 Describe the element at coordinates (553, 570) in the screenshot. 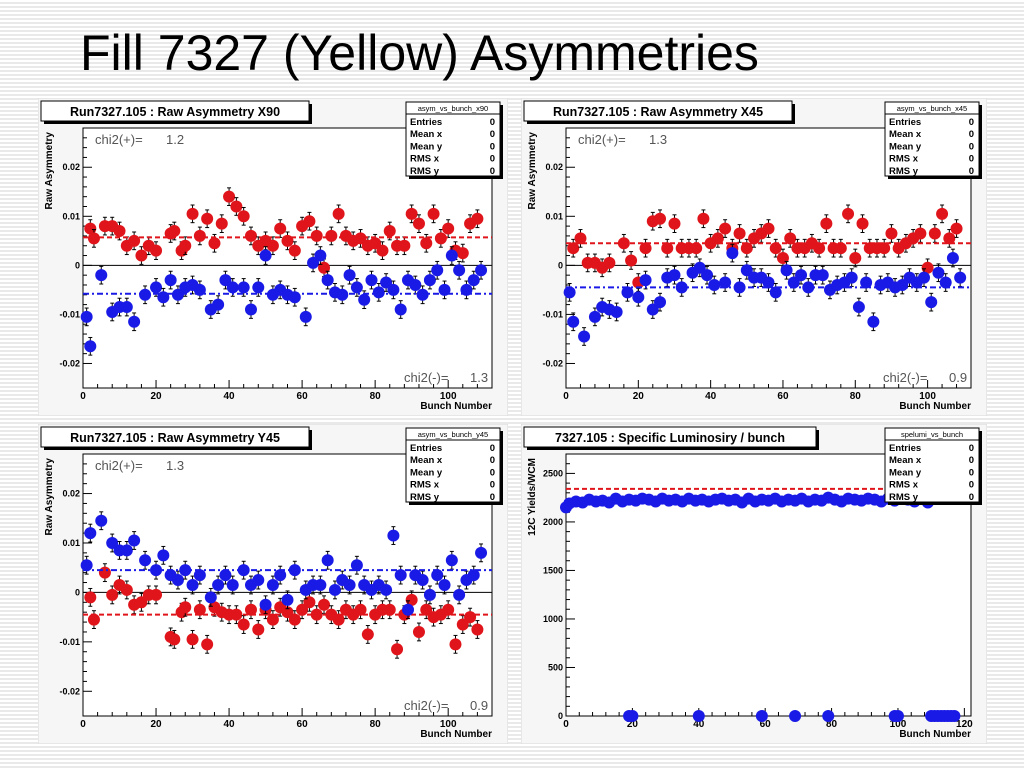

I see `y-tick-label: 1500` at that location.